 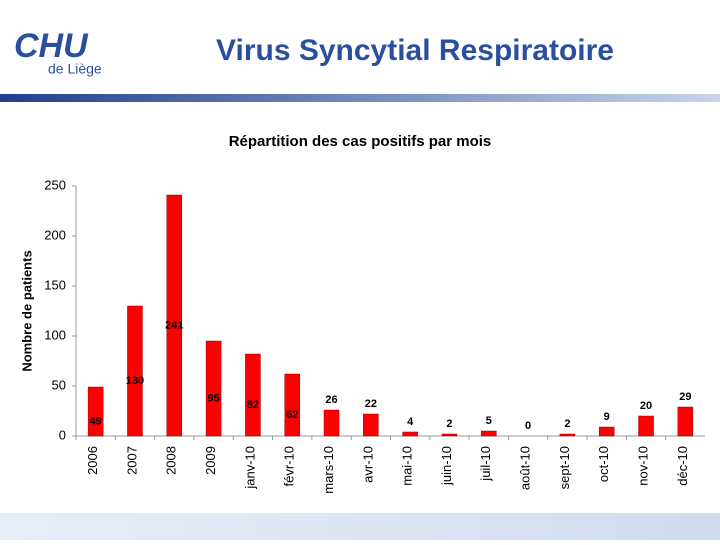 What do you see at coordinates (62, 434) in the screenshot?
I see `y-tick-label: 0` at bounding box center [62, 434].